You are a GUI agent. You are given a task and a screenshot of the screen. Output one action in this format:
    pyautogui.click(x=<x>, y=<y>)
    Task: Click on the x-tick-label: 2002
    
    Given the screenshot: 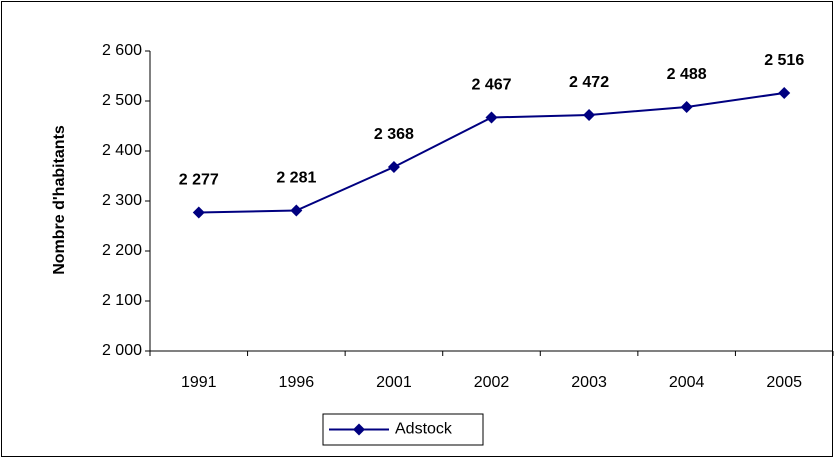 What is the action you would take?
    pyautogui.click(x=492, y=382)
    